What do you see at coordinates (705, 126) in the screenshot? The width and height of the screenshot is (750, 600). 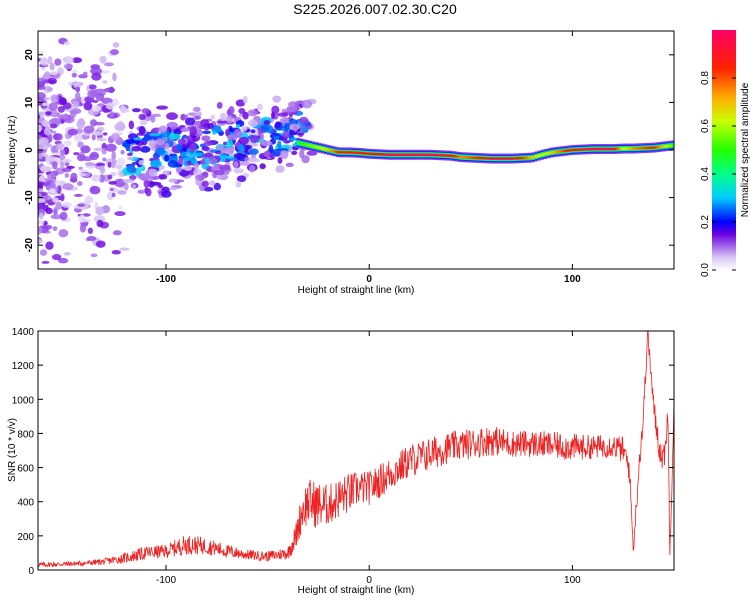 I see `colorbar-tick-label: 0.6` at bounding box center [705, 126].